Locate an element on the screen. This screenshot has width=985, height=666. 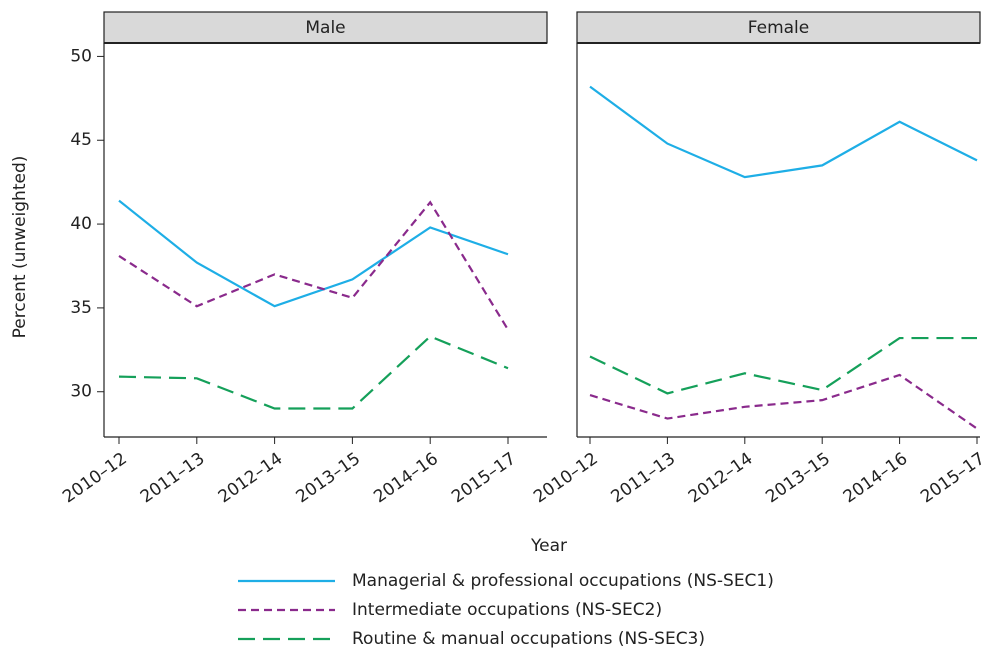
y-tick-label: 40 is located at coordinates (81, 224).